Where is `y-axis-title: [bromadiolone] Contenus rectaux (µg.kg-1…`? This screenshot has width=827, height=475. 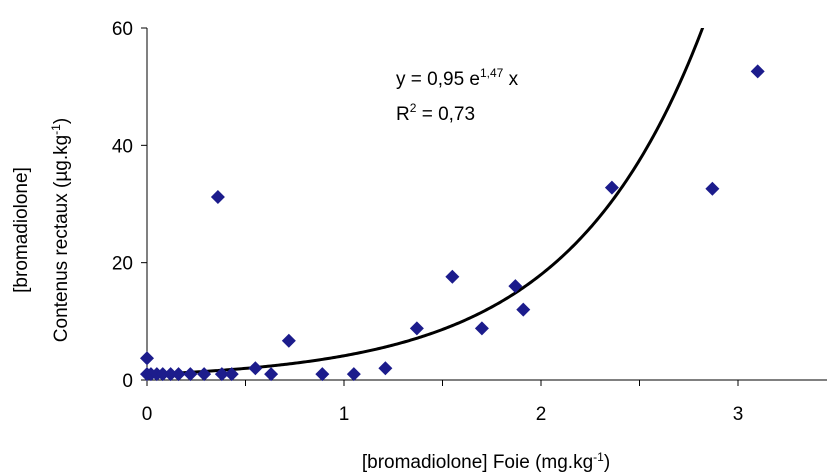
y-axis-title: [bromadiolone] Contenus rectaux (µg.kg-1… is located at coordinates (41, 230).